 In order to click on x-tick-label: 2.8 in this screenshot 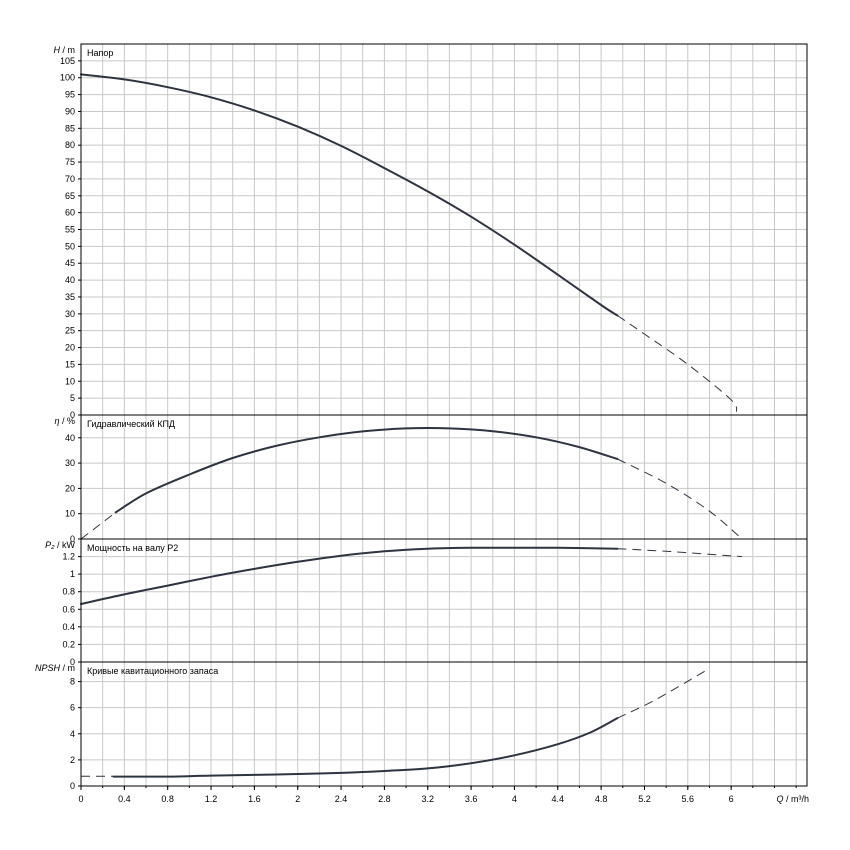, I will do `click(384, 799)`.